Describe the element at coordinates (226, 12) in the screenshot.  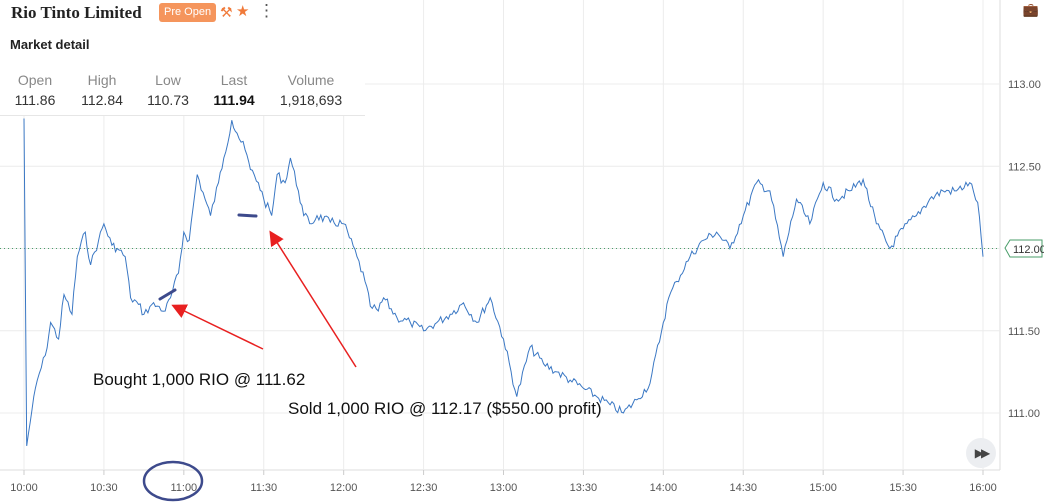
I see `gavel-icon: ⚒` at that location.